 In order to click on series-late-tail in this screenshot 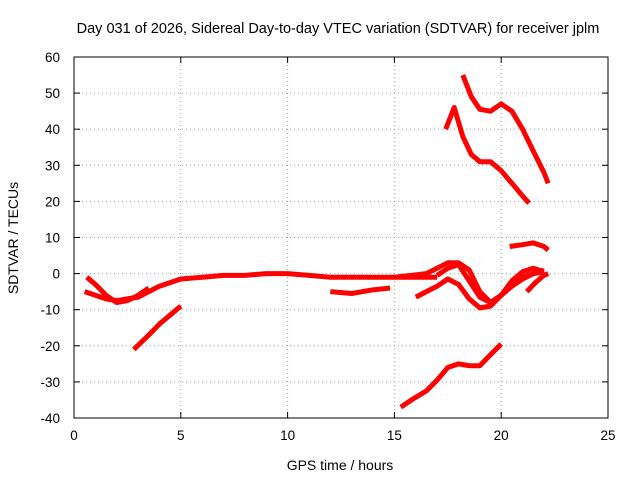, I will do `click(537, 282)`.